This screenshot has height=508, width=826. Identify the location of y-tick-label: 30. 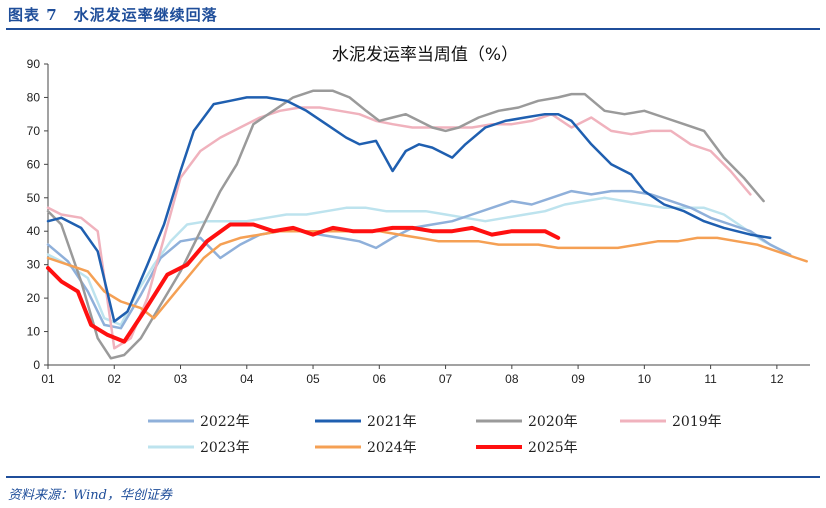
(34, 265).